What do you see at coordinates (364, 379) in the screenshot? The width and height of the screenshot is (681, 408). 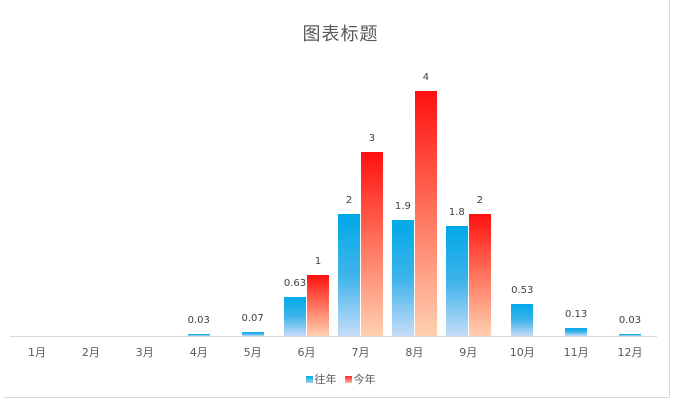 I see `legend-label-curr: 今年` at bounding box center [364, 379].